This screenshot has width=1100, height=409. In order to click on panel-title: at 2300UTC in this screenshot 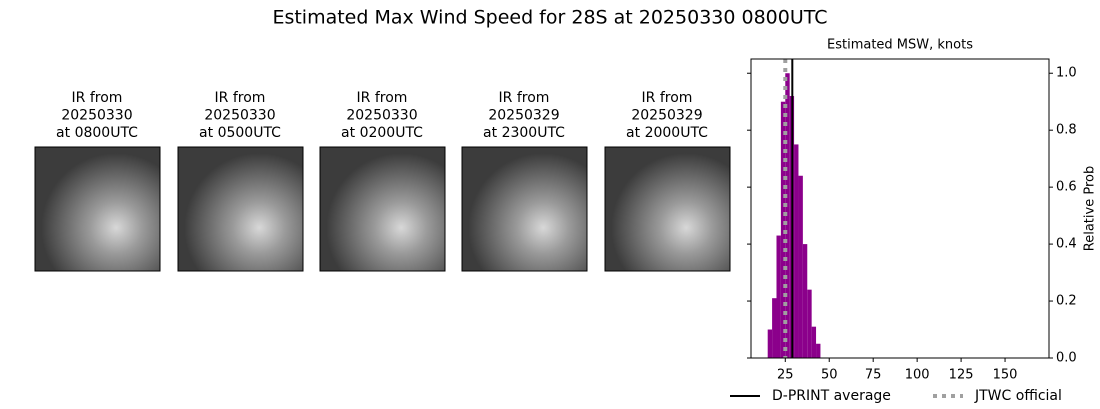, I will do `click(524, 133)`.